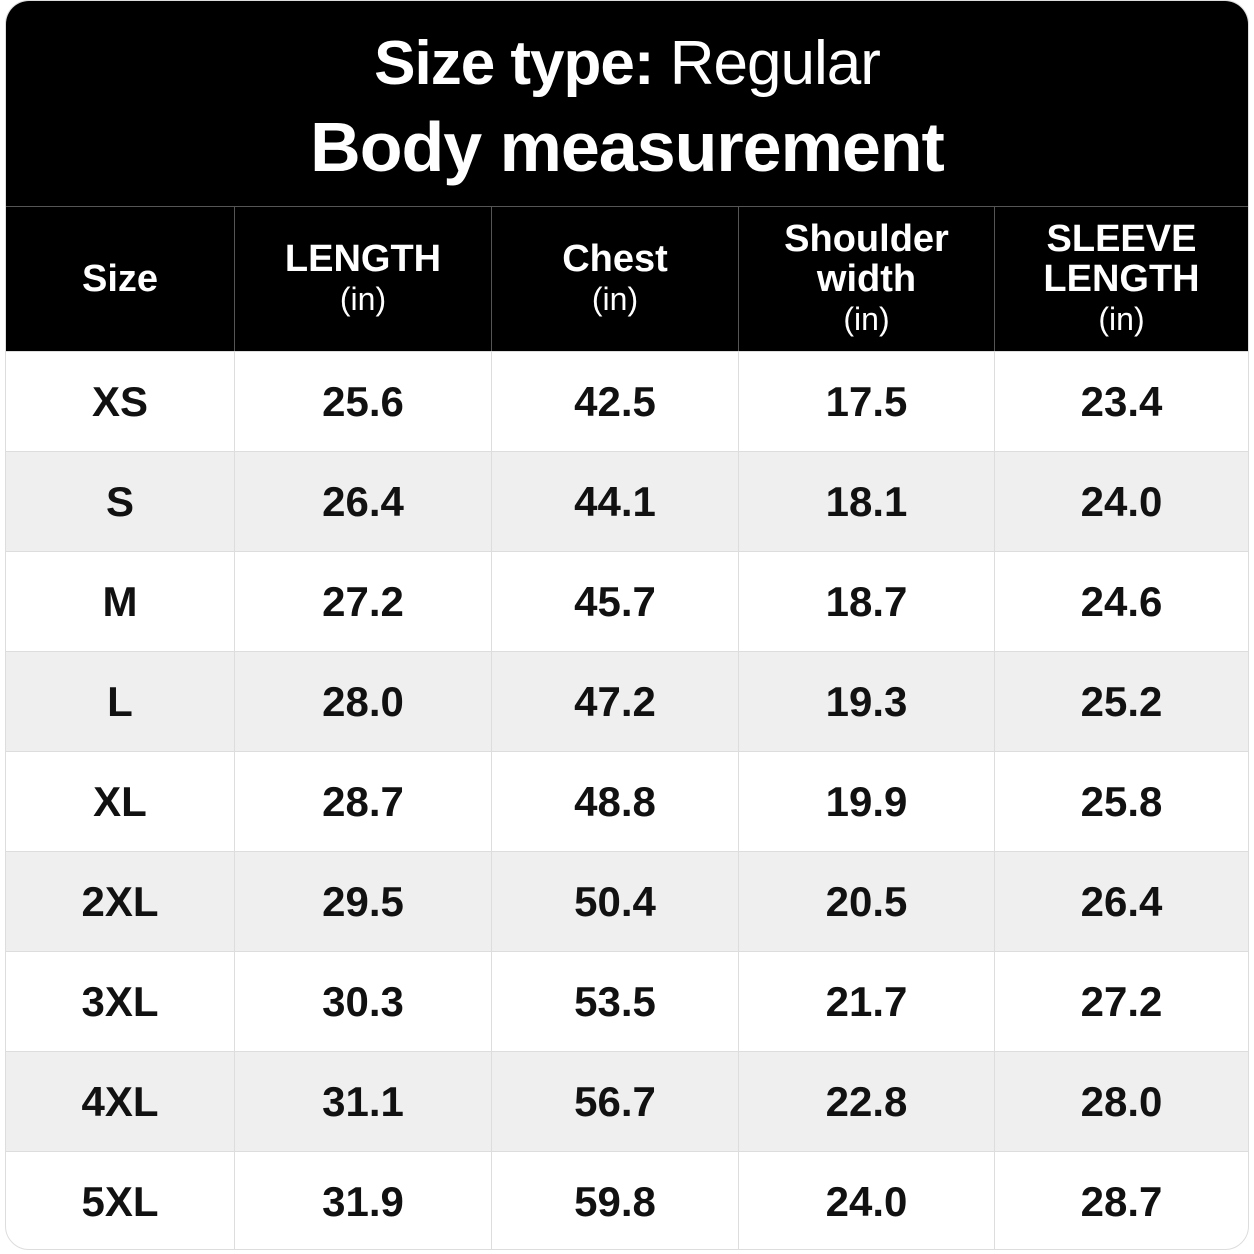 Image resolution: width=1254 pixels, height=1254 pixels. I want to click on value-cell: 25.6, so click(362, 401).